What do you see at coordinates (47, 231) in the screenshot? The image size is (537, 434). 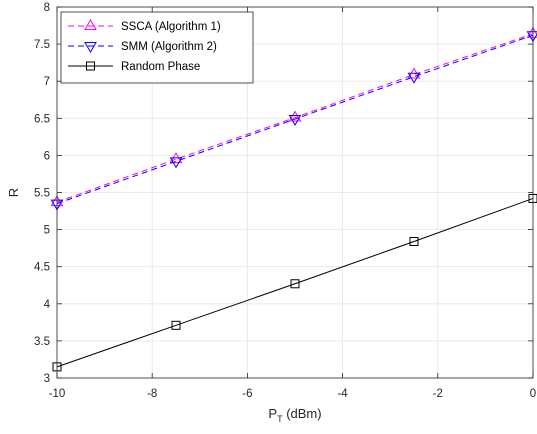 I see `y-tick-label: 5` at bounding box center [47, 231].